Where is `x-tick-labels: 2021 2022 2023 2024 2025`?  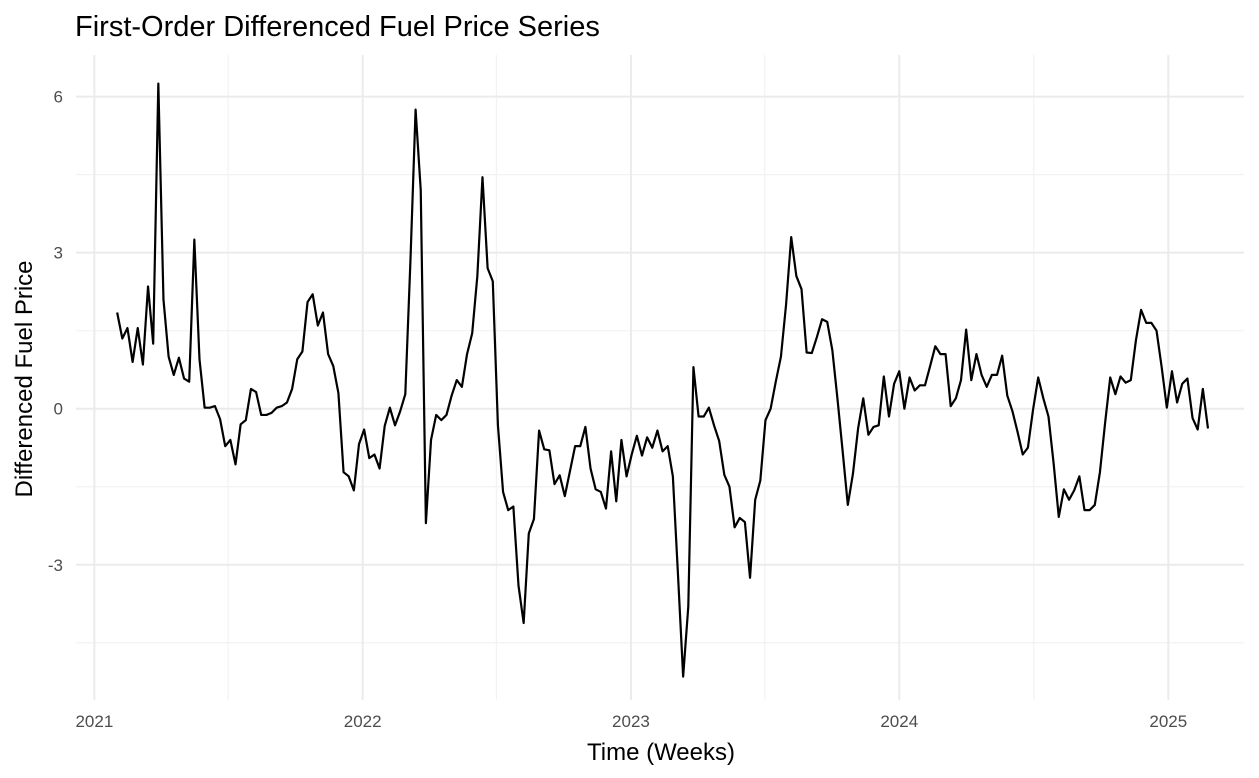
x-tick-labels: 2021 2022 2023 2024 2025 is located at coordinates (631, 721).